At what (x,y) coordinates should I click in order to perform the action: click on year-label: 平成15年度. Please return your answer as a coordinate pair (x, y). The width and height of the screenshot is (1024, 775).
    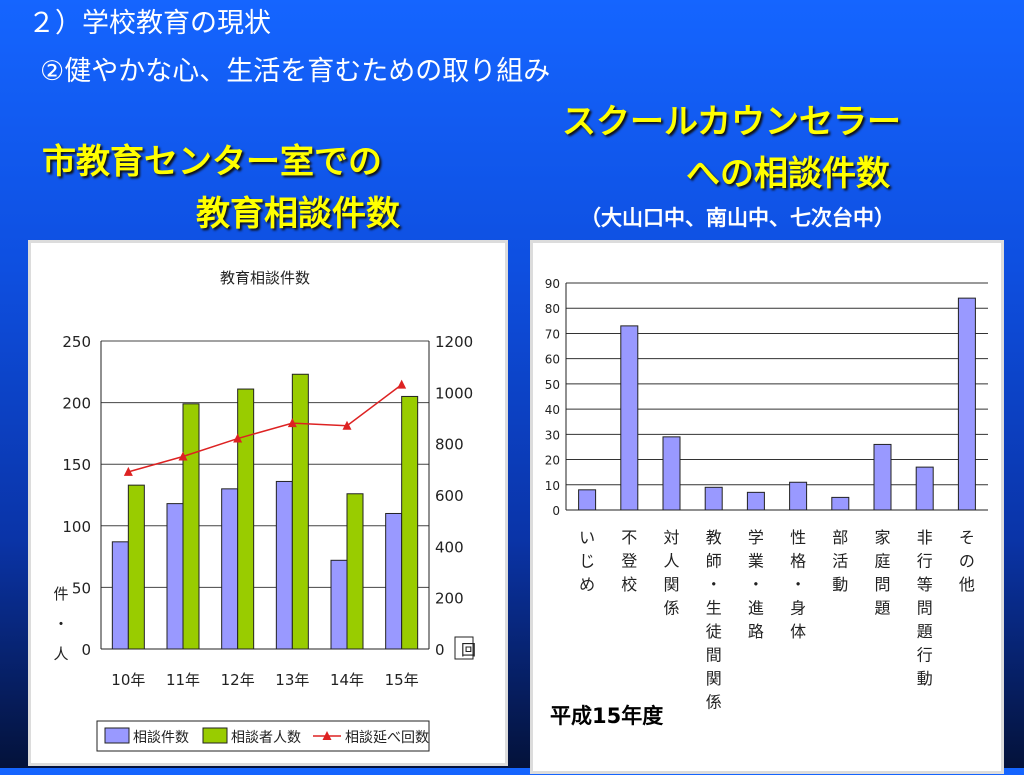
    Looking at the image, I should click on (607, 715).